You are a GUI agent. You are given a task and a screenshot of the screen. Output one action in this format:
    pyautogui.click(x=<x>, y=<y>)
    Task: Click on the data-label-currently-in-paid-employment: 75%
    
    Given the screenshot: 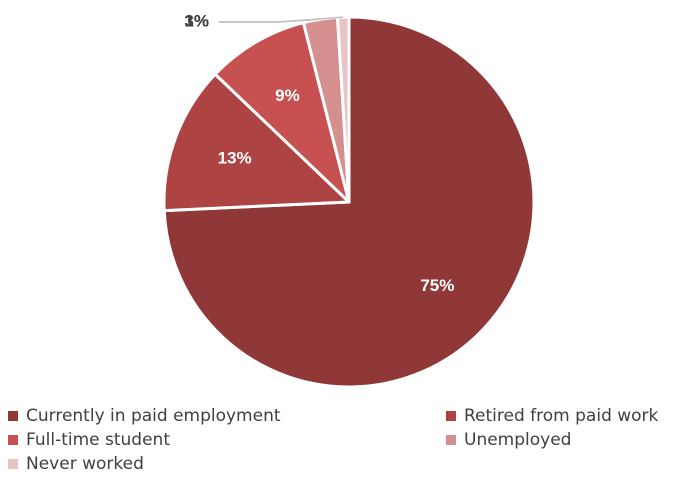 What is the action you would take?
    pyautogui.click(x=437, y=285)
    